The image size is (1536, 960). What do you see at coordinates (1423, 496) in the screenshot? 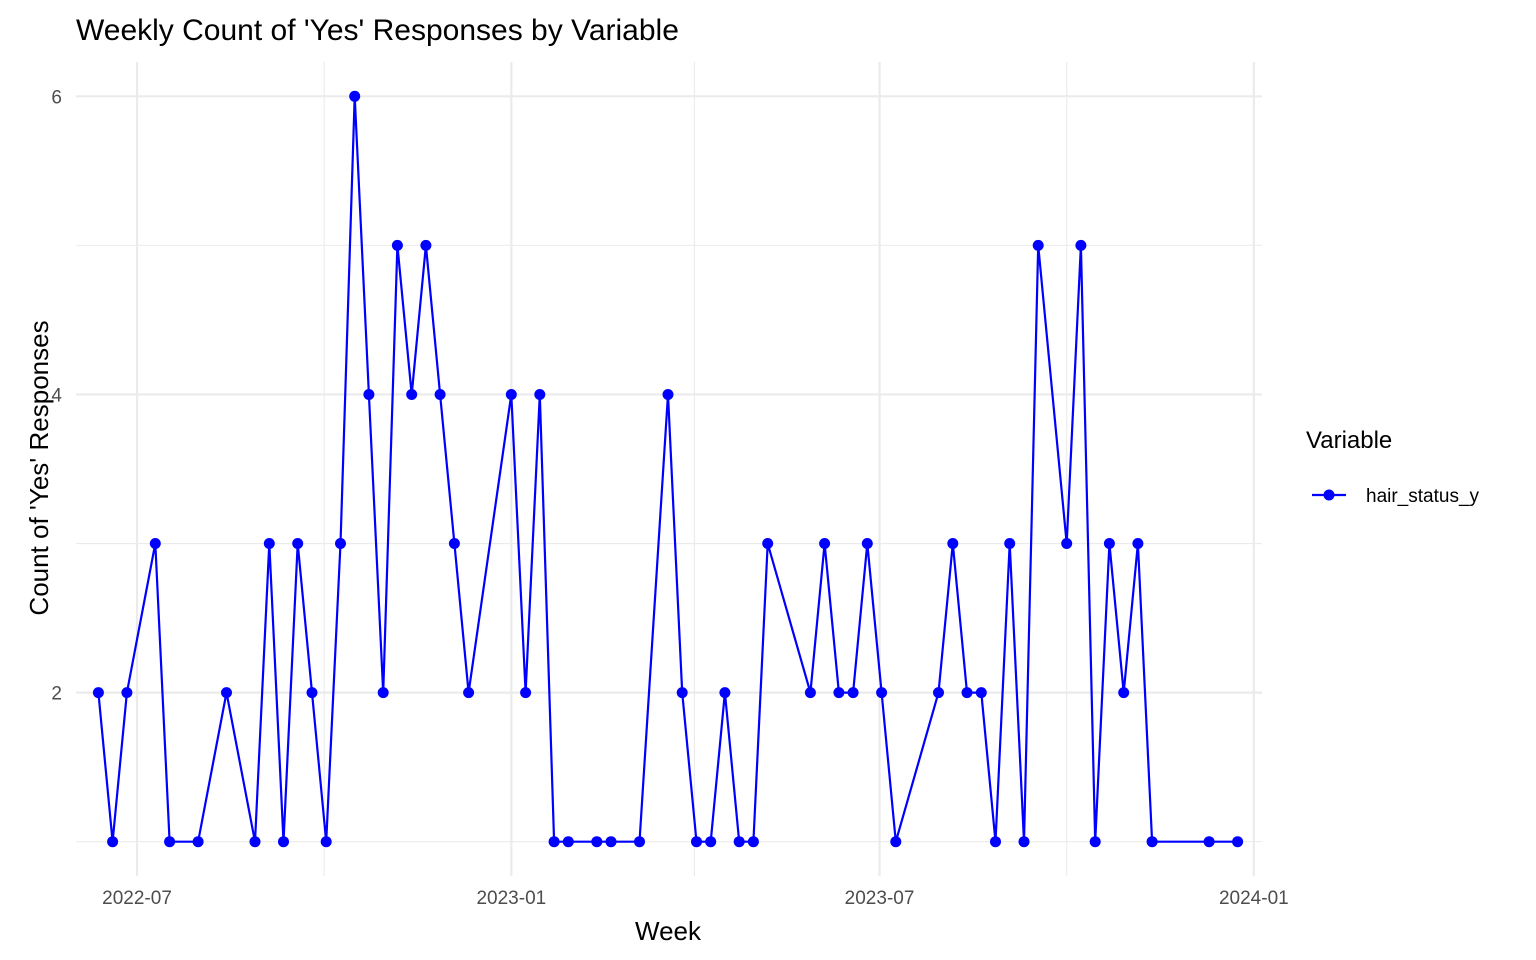
I see `legend-label: hair_status_y` at bounding box center [1423, 496].